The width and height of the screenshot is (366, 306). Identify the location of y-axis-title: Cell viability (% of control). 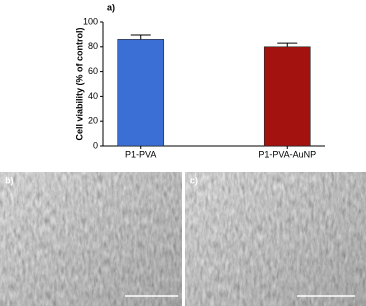
(79, 83).